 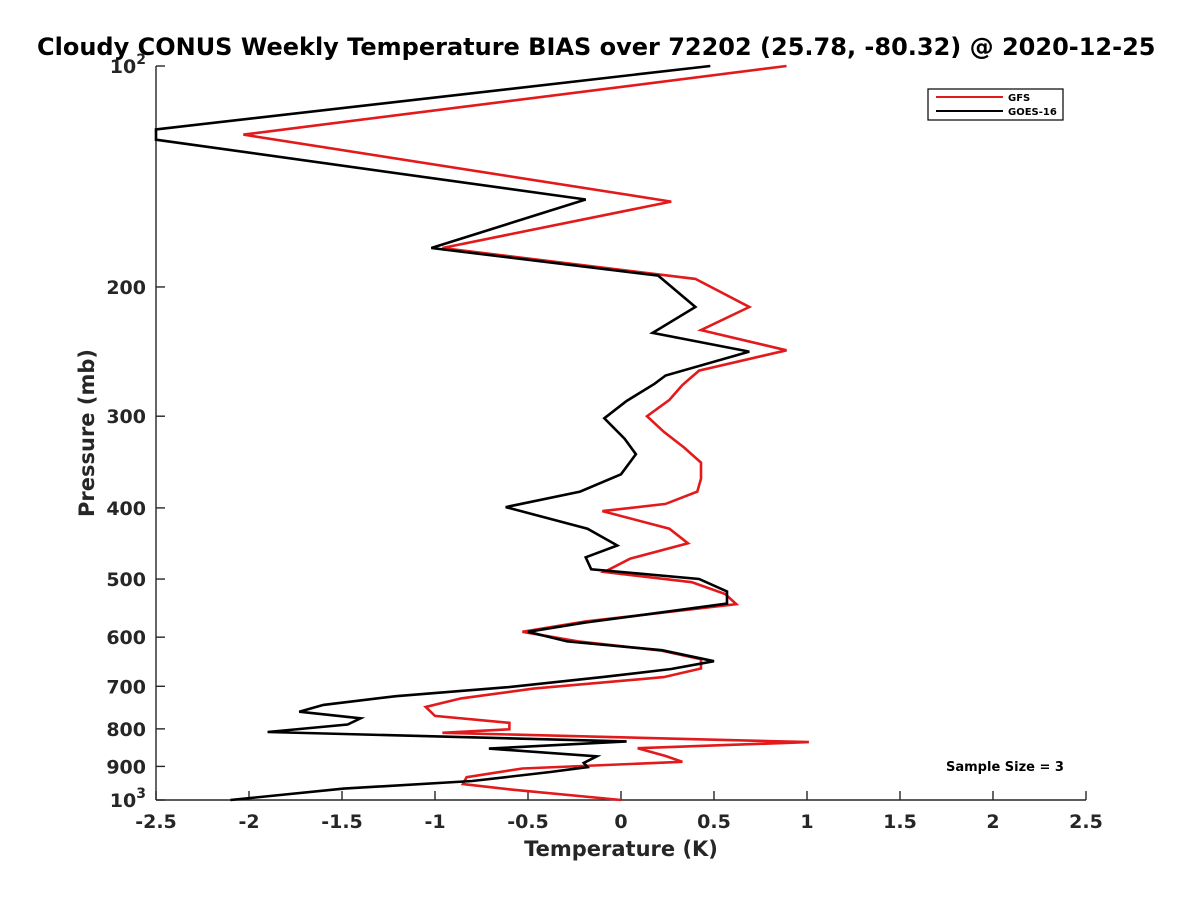 What do you see at coordinates (126, 417) in the screenshot?
I see `y-tick-label: 300` at bounding box center [126, 417].